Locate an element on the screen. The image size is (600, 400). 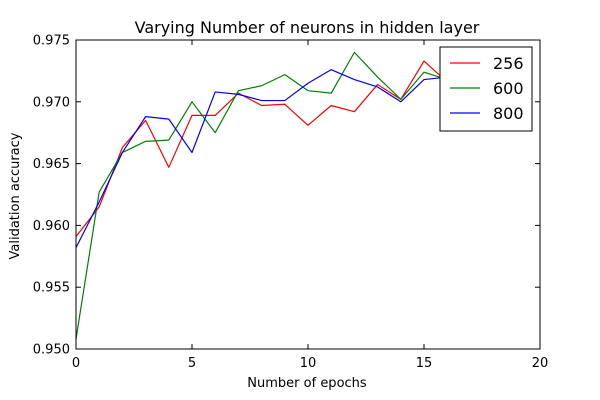
y-tick-label: 0.965 is located at coordinates (51, 164).